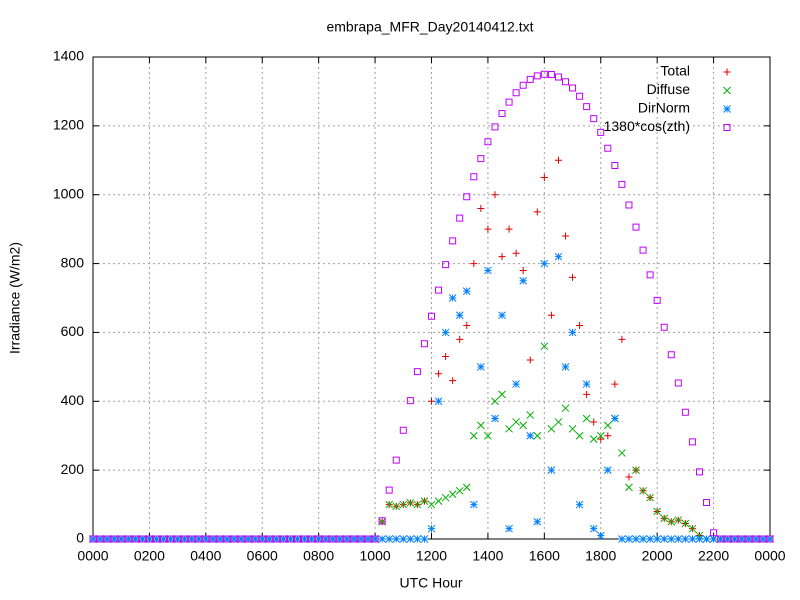  I want to click on y-tick-label: 600, so click(73, 331).